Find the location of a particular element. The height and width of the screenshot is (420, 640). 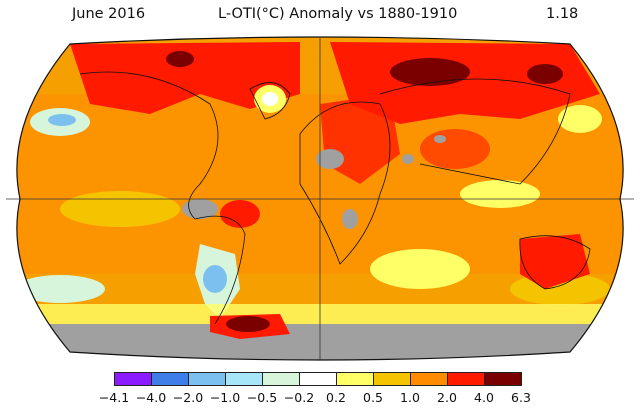

coast-australia is located at coordinates (555, 262).